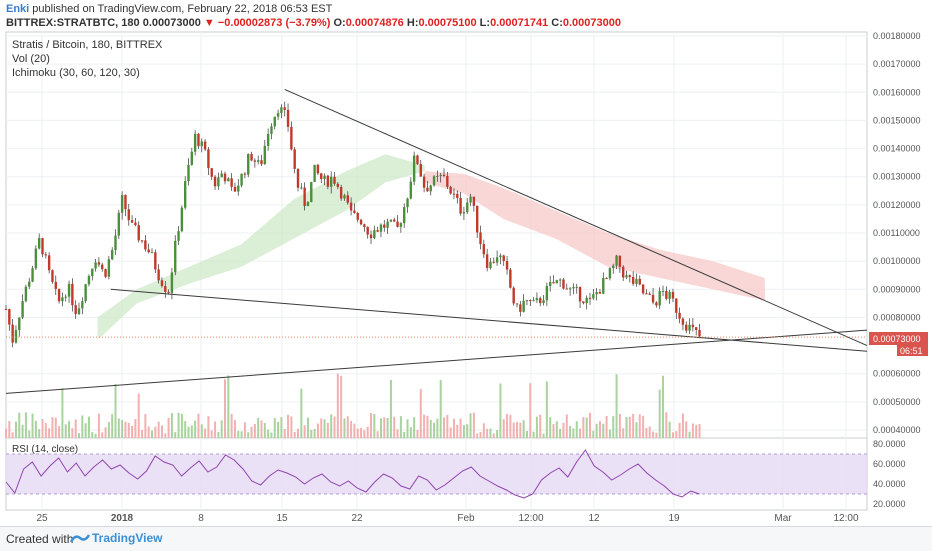 This screenshot has width=932, height=551. I want to click on open-value: 0.00074876, so click(374, 23).